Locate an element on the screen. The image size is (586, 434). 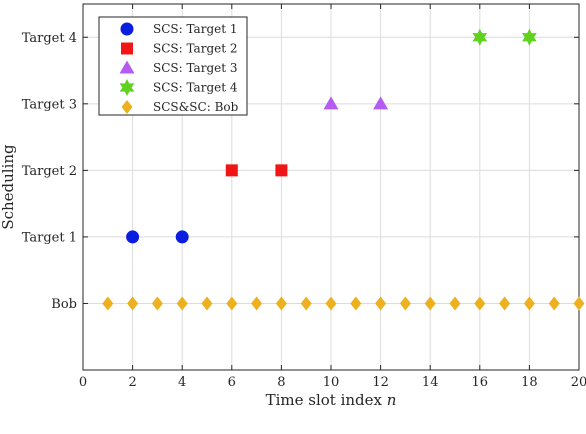
legend-entry: SCS&SC: Bob is located at coordinates (180, 107).